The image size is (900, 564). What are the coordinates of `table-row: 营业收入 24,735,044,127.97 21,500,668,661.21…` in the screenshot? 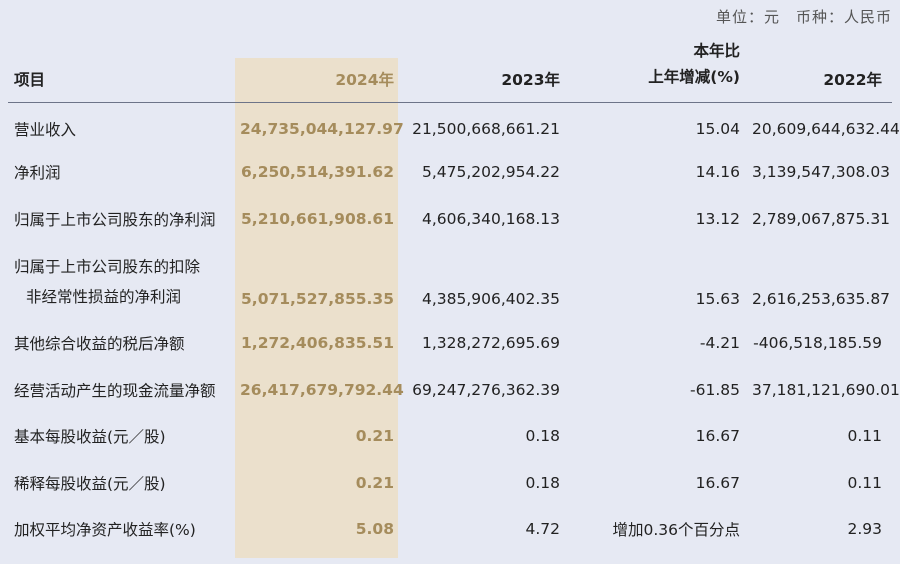 It's located at (454, 126).